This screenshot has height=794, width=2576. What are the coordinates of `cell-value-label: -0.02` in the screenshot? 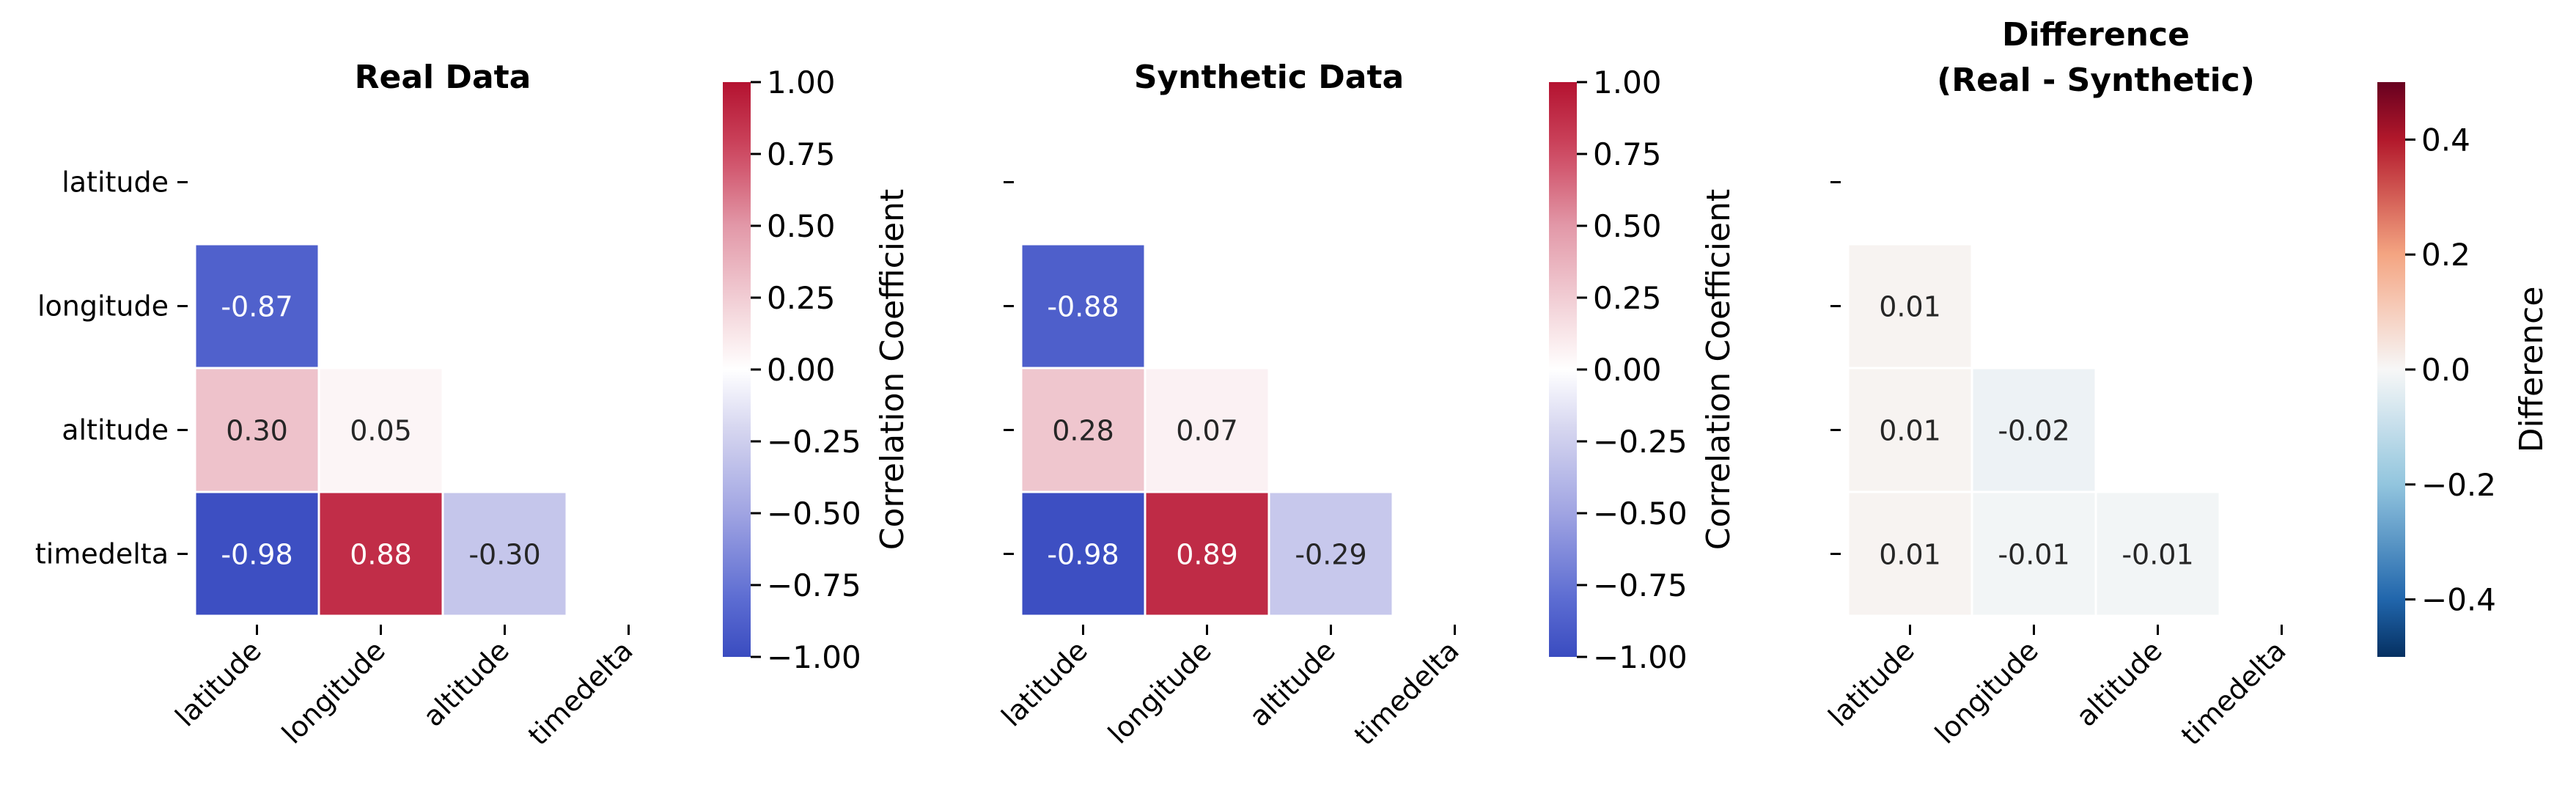 It's located at (2033, 431).